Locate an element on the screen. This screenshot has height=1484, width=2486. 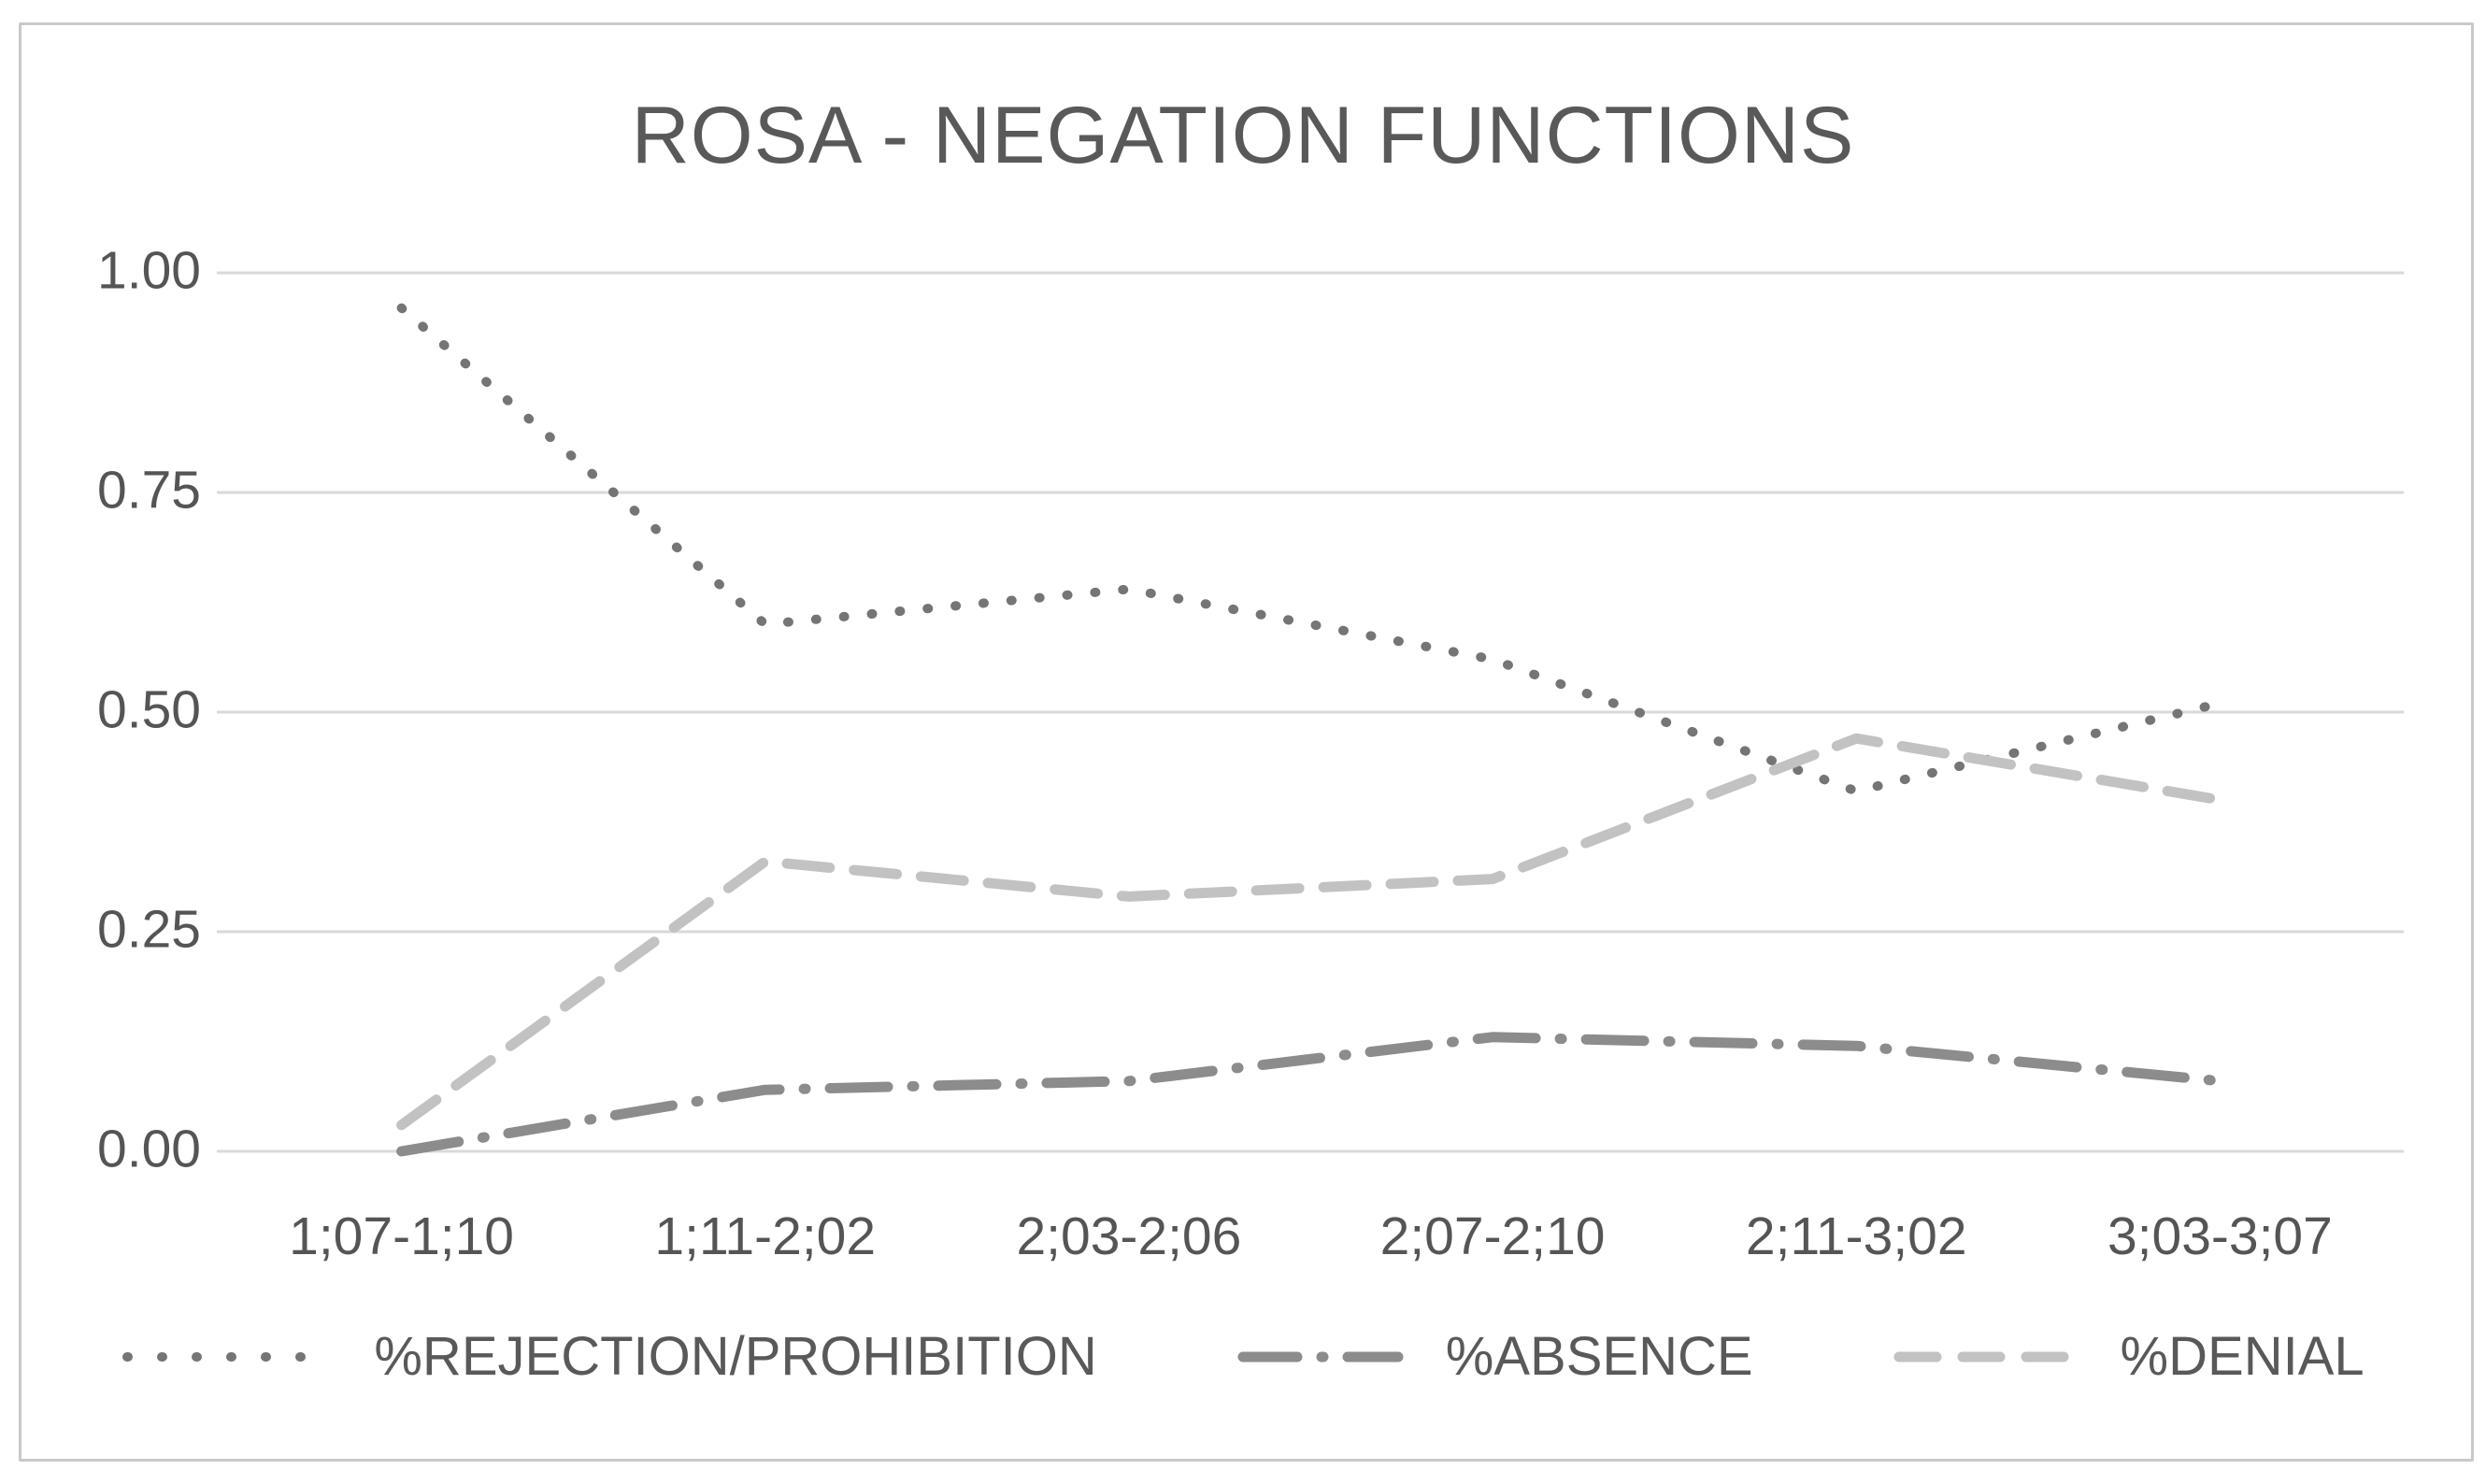
legend-label-absence: %ABSENCE is located at coordinates (1599, 1356).